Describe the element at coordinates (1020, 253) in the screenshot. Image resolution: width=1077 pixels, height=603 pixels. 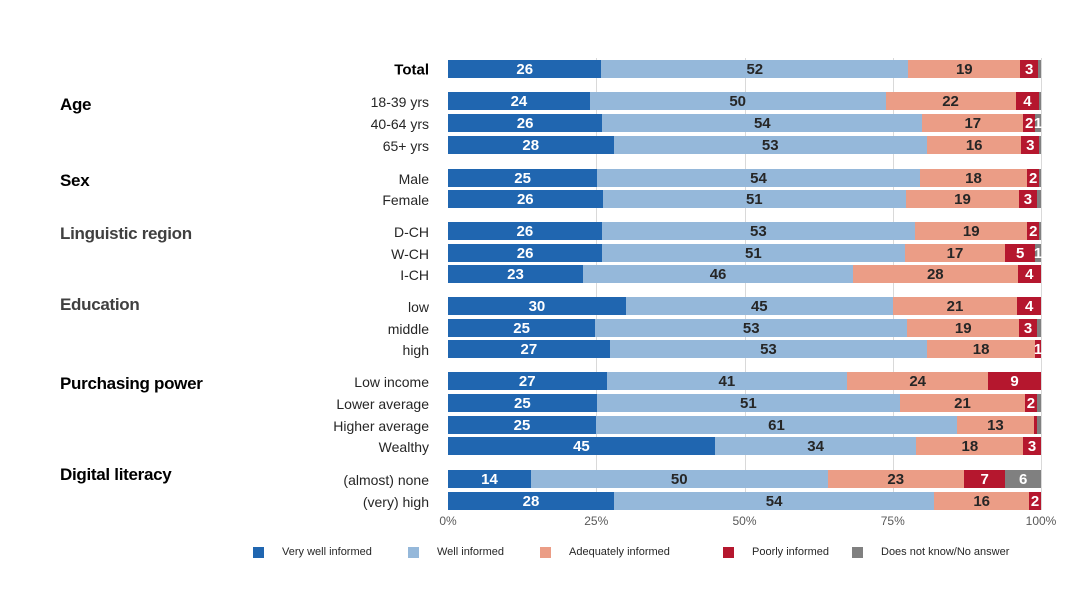
I see `bar-segment-poorly-informed: 5` at that location.